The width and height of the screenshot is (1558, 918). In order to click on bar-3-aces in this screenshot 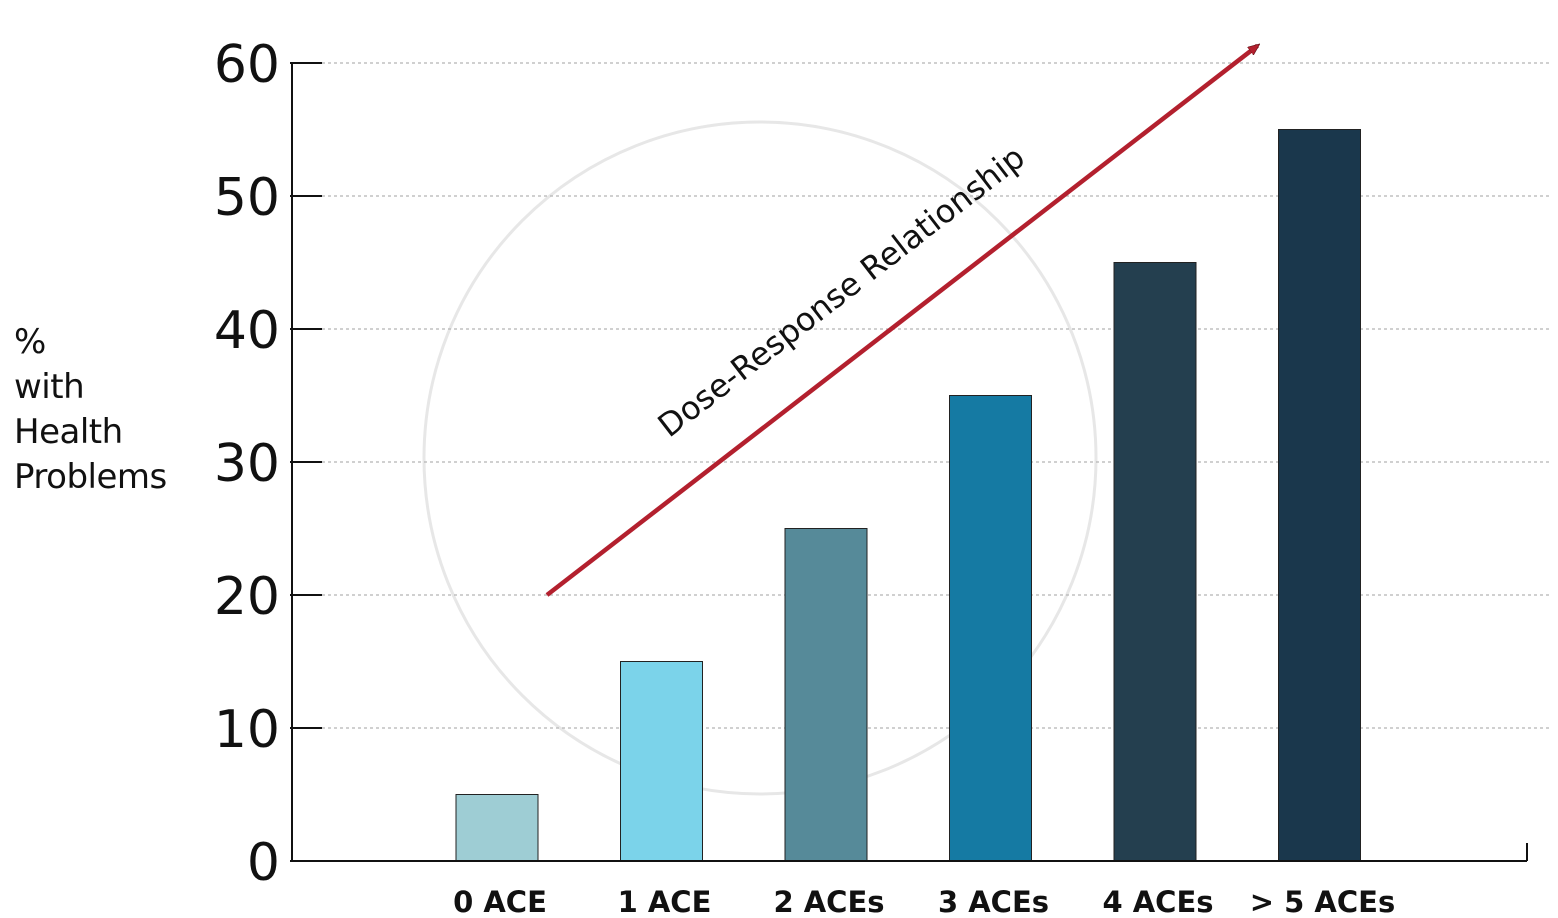, I will do `click(990, 628)`.